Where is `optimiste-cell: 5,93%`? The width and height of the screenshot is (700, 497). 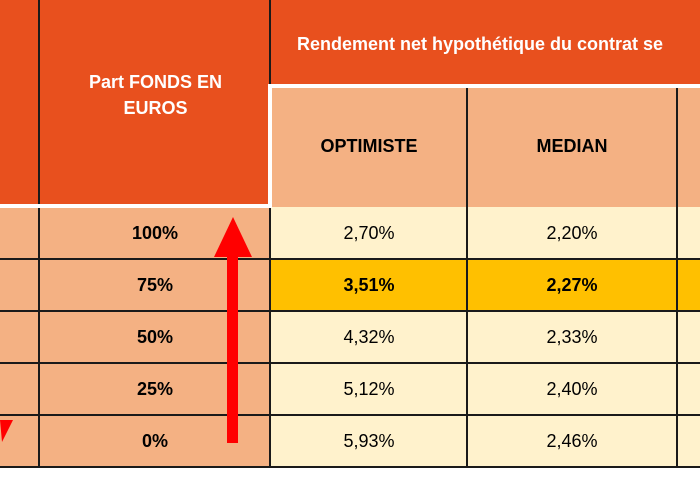 optimiste-cell: 5,93% is located at coordinates (369, 441).